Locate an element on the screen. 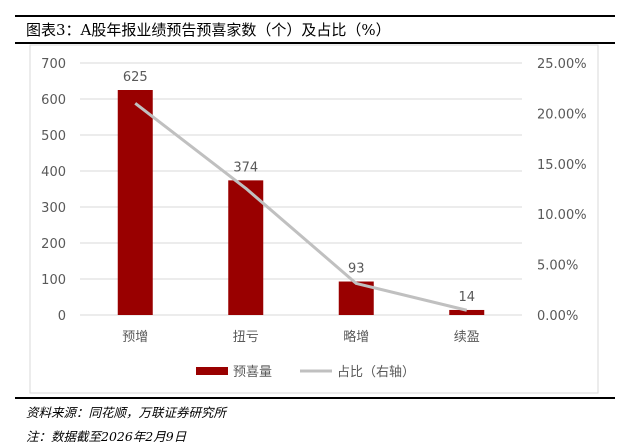 Image resolution: width=630 pixels, height=445 pixels. y2-tick-label: 10.00% is located at coordinates (562, 215).